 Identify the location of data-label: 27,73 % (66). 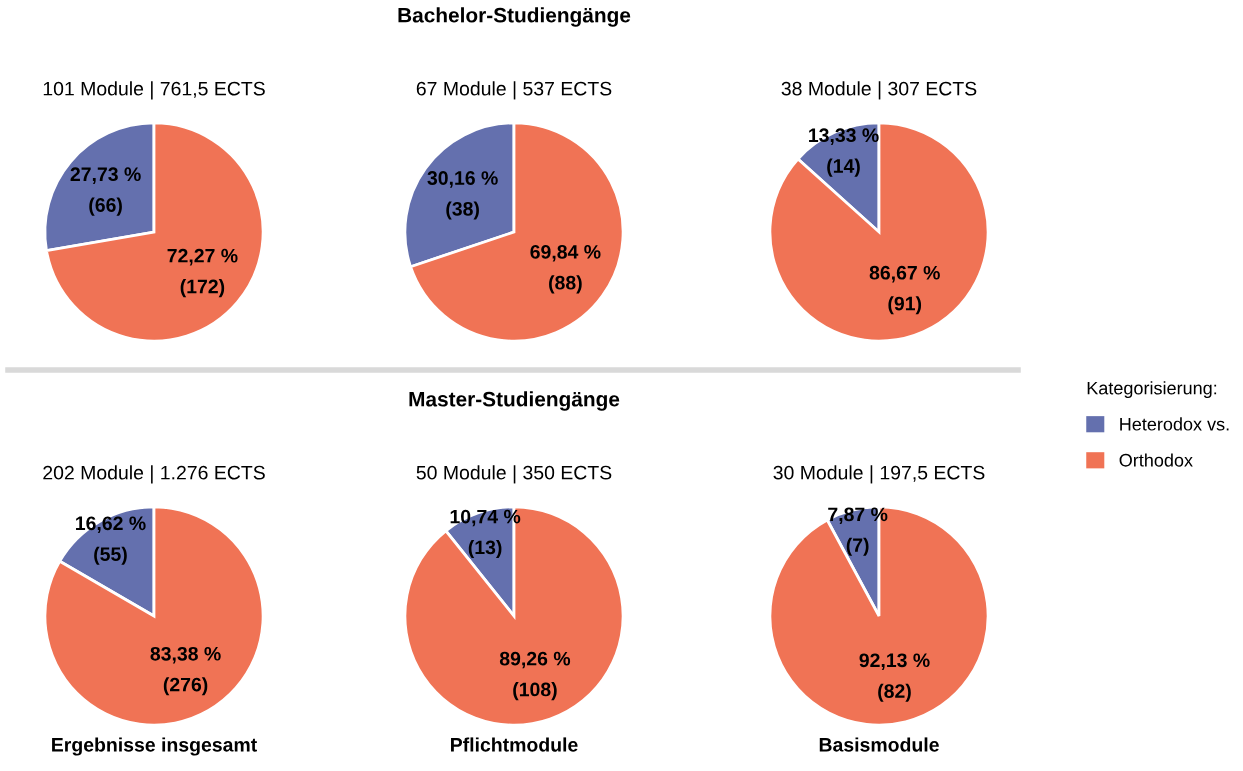
(105, 191).